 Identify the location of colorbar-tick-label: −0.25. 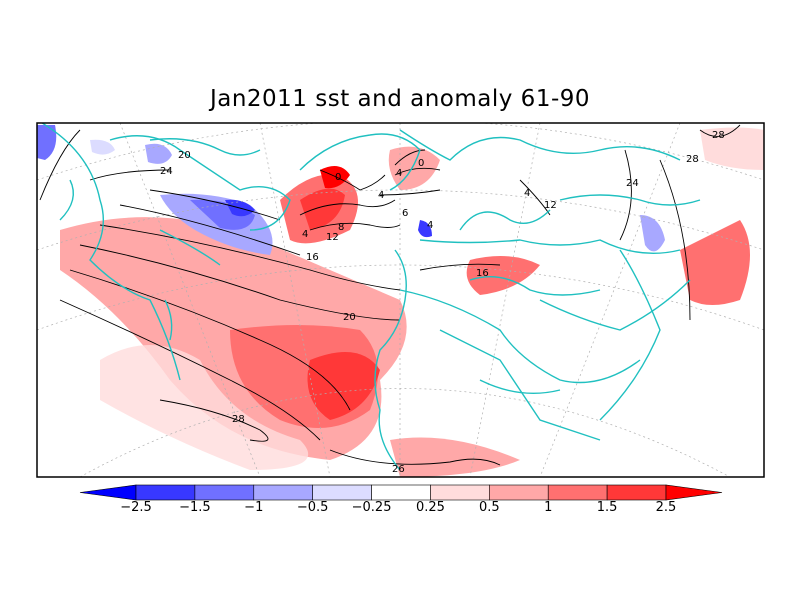
(371, 507).